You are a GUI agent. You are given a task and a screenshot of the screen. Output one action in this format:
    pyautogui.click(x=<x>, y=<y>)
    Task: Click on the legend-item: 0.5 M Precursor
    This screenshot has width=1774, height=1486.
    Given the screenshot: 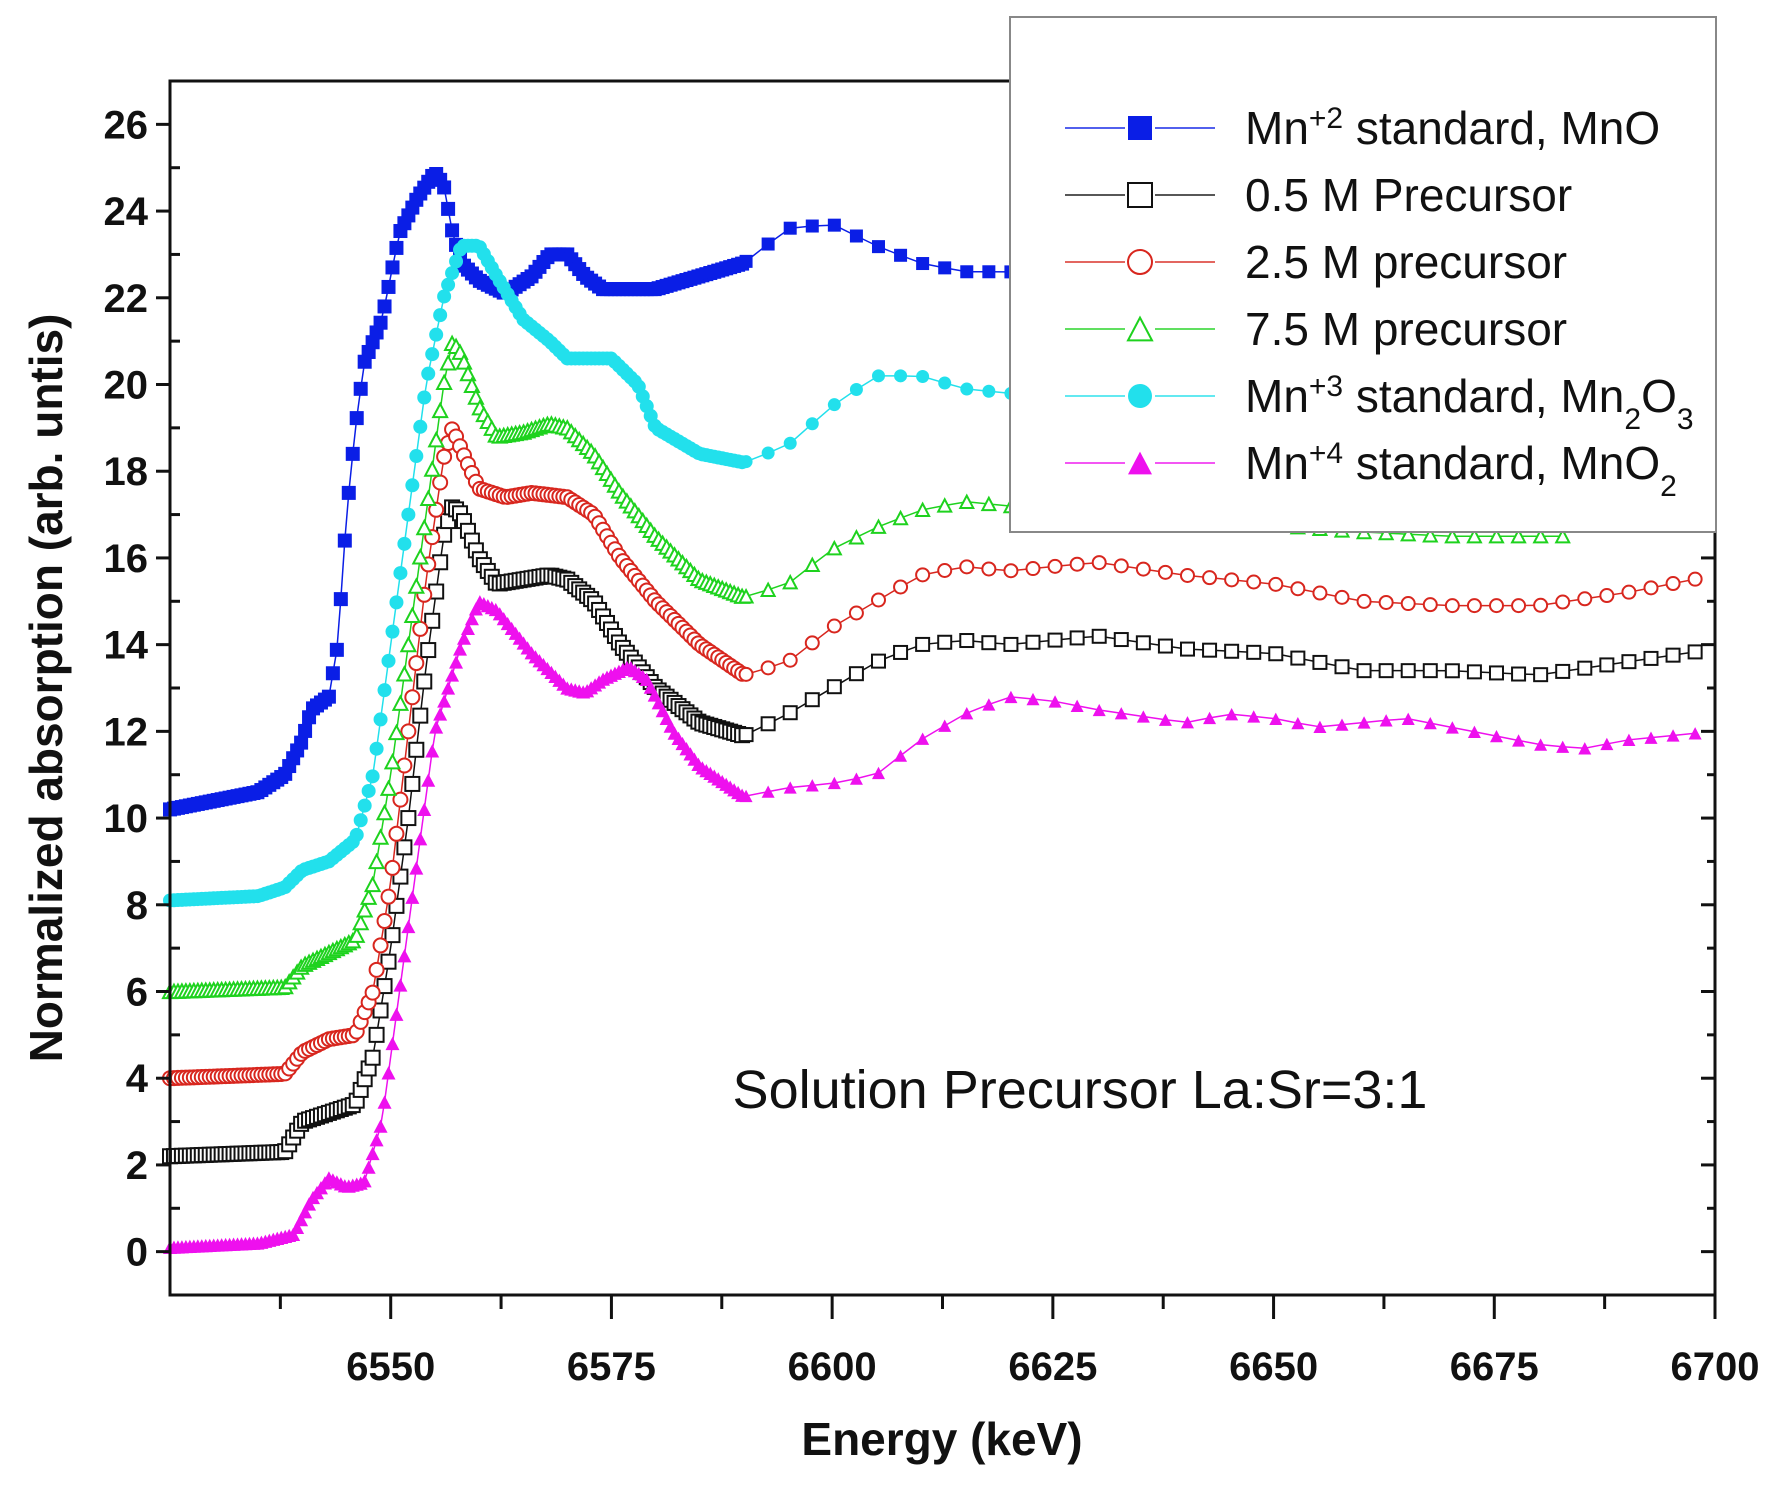 What is the action you would take?
    pyautogui.click(x=1318, y=195)
    